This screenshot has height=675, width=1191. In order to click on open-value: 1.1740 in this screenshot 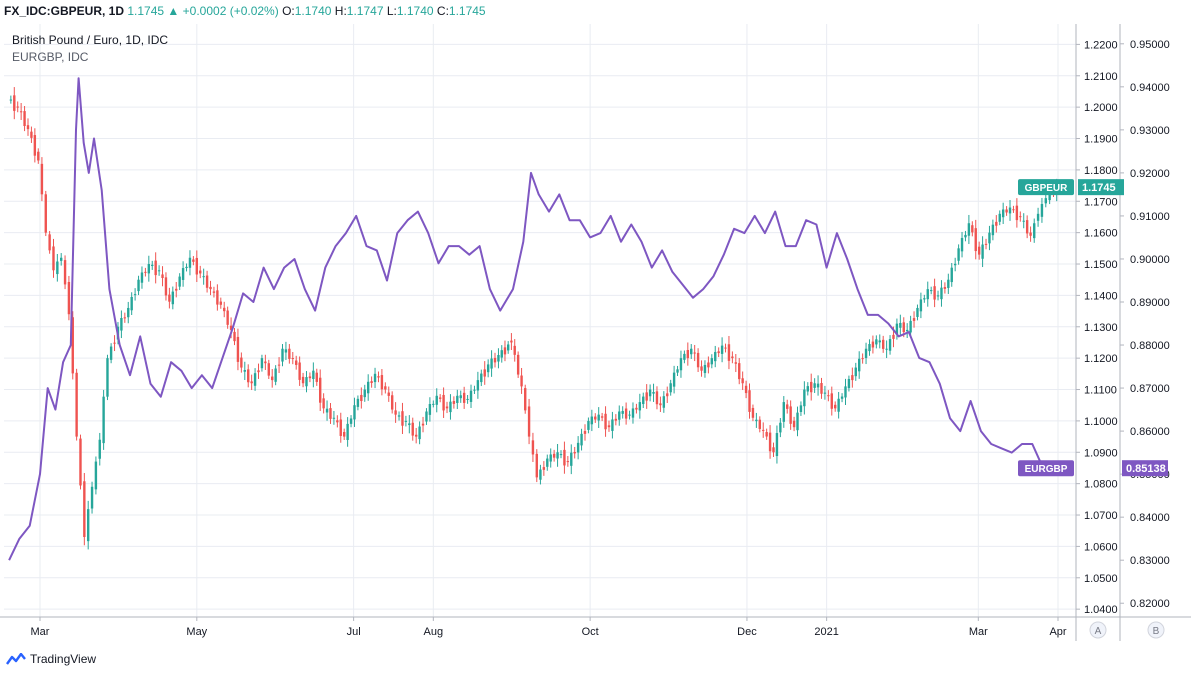, I will do `click(313, 11)`.